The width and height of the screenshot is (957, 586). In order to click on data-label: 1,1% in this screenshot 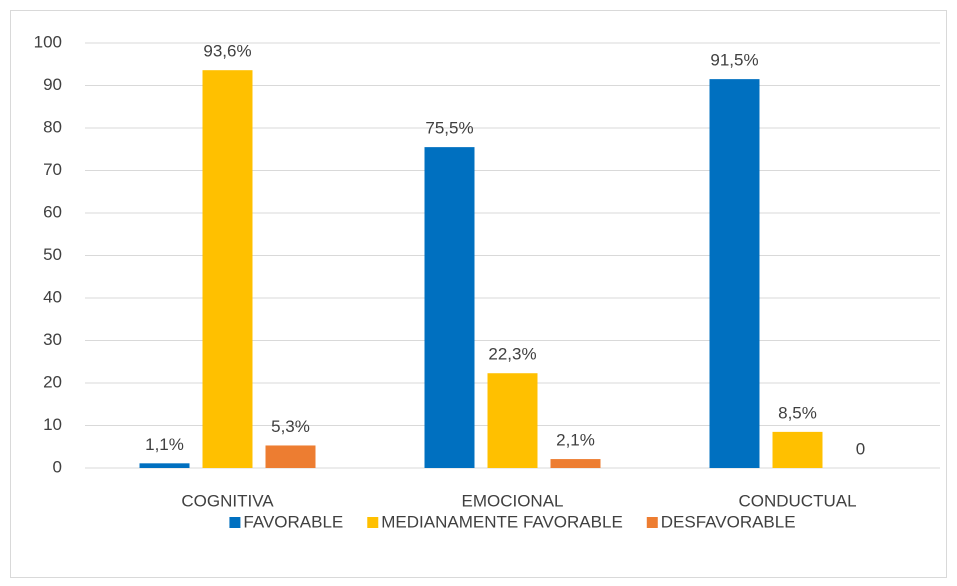, I will do `click(164, 444)`.